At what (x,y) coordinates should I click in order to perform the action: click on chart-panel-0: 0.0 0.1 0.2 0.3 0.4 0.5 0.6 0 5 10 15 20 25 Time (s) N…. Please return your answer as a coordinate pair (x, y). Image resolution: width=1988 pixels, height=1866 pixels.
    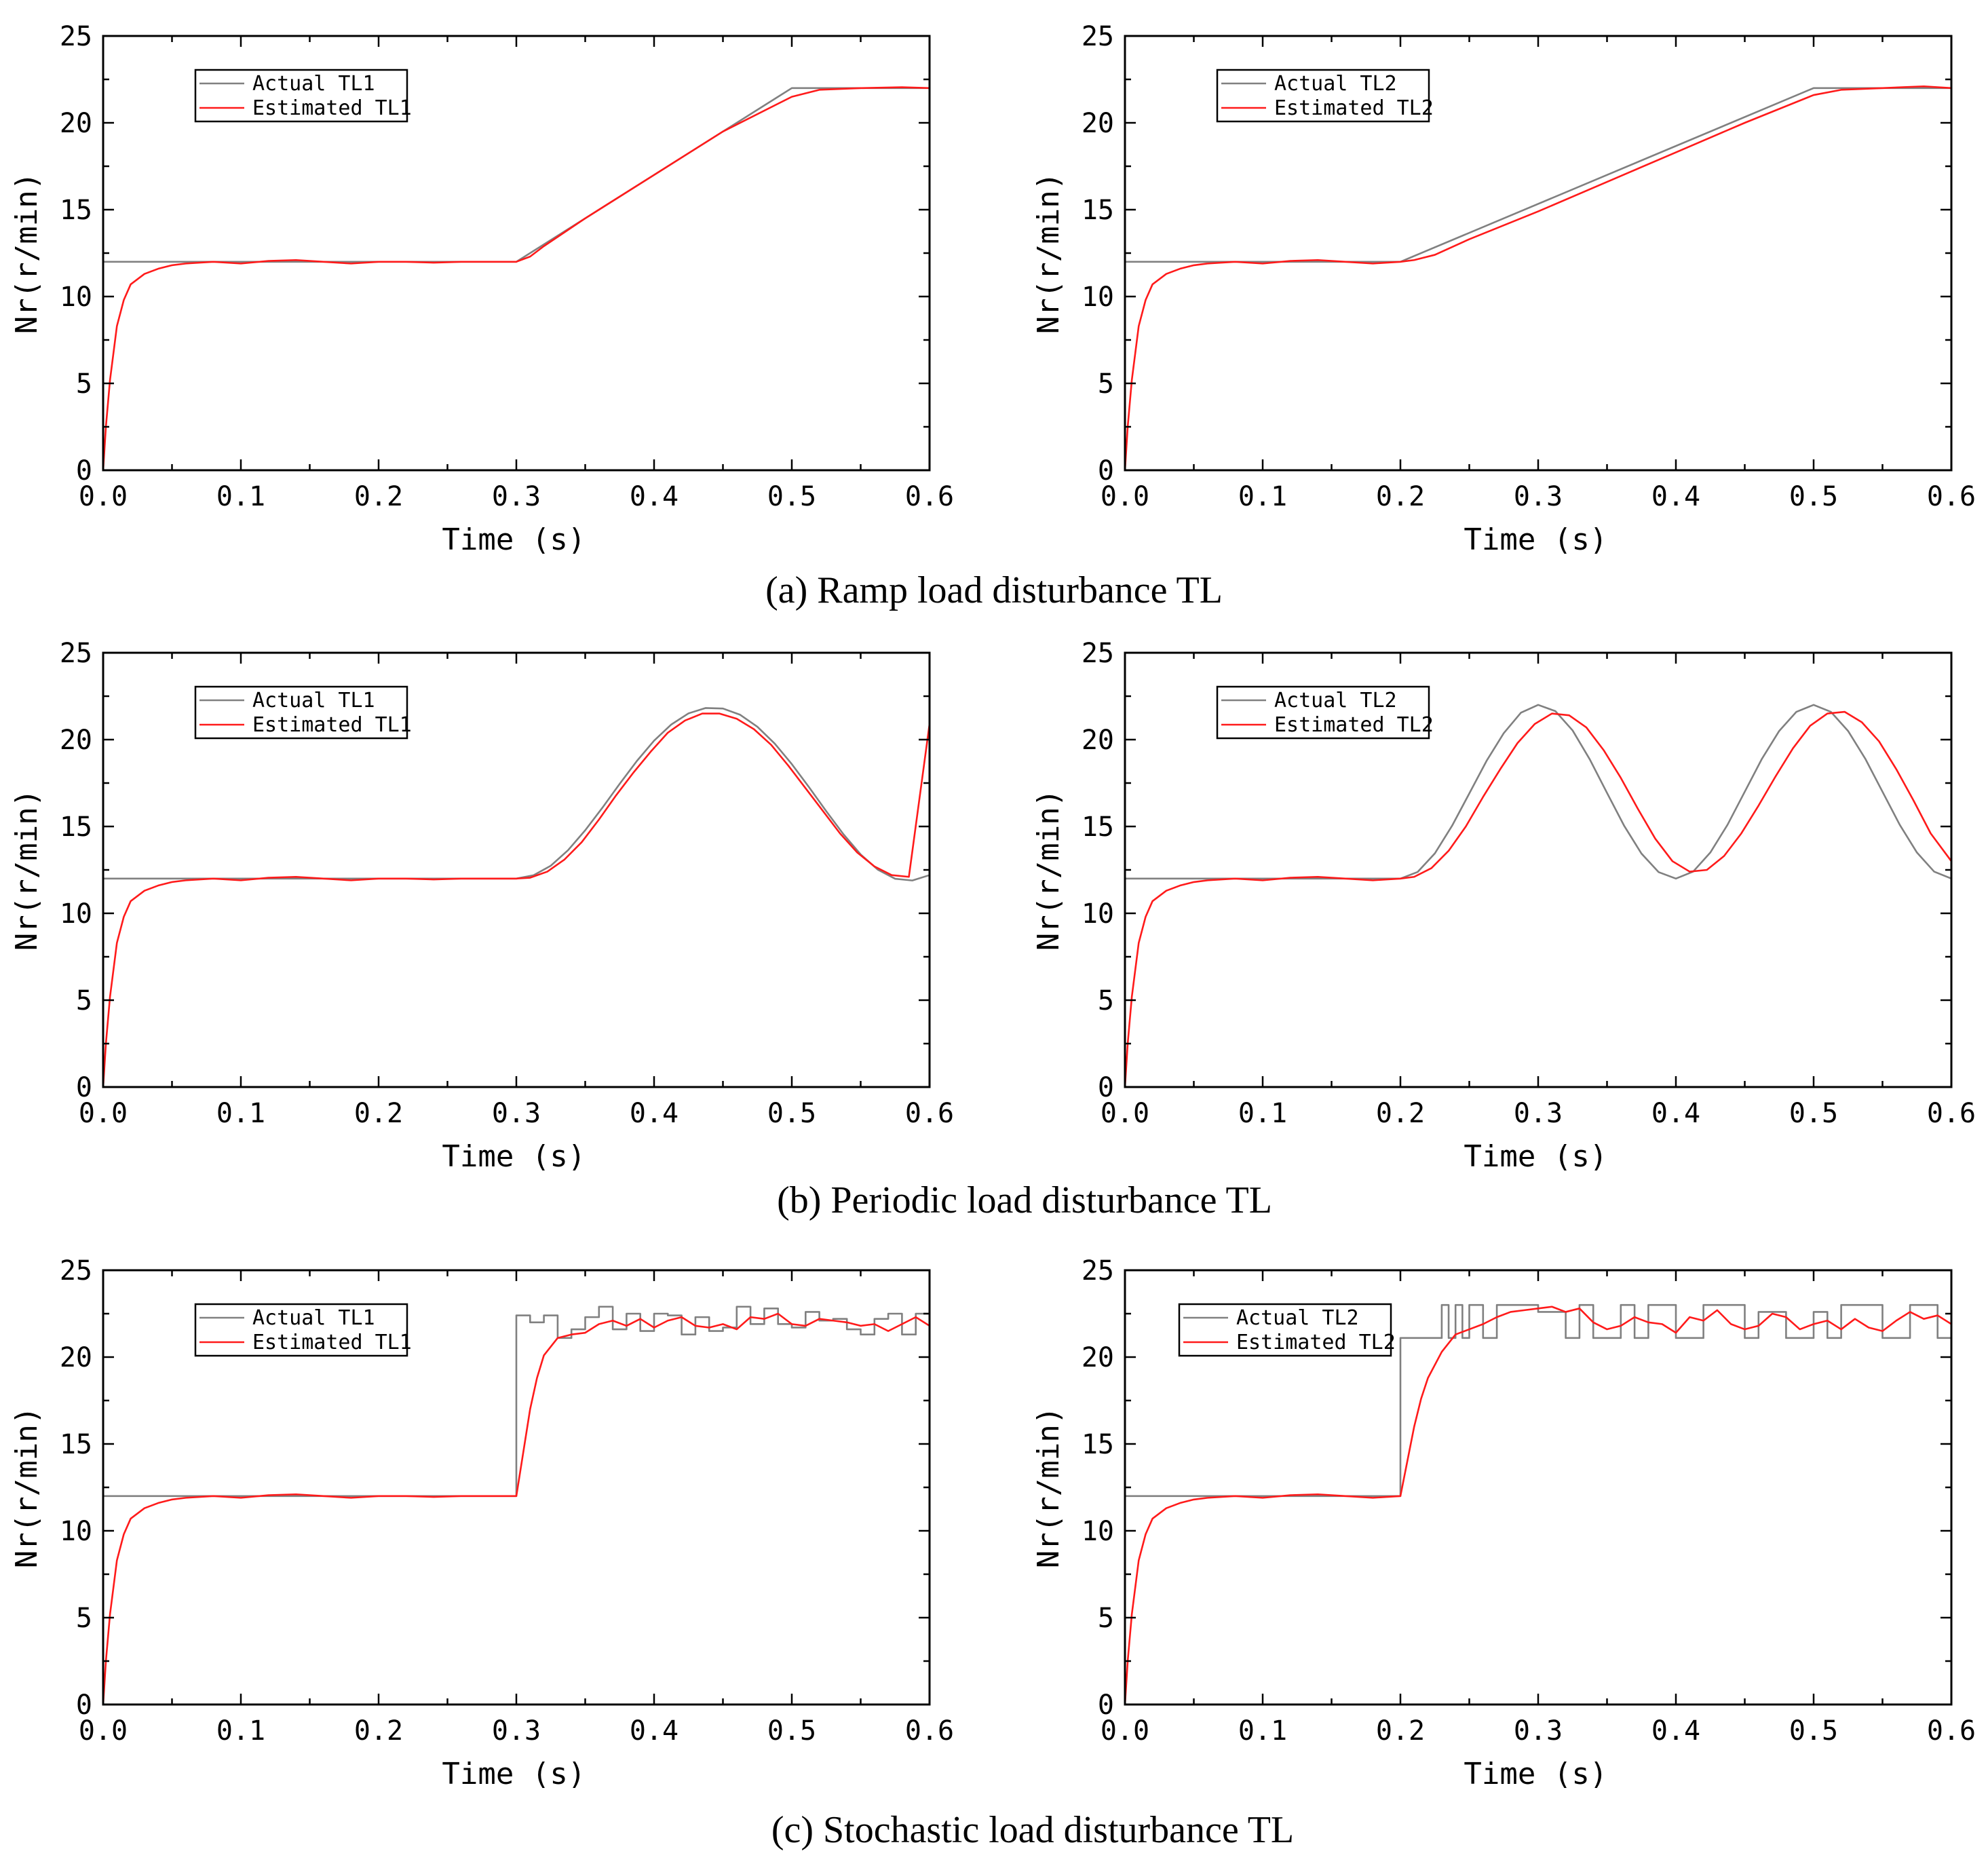
    Looking at the image, I should click on (481, 289).